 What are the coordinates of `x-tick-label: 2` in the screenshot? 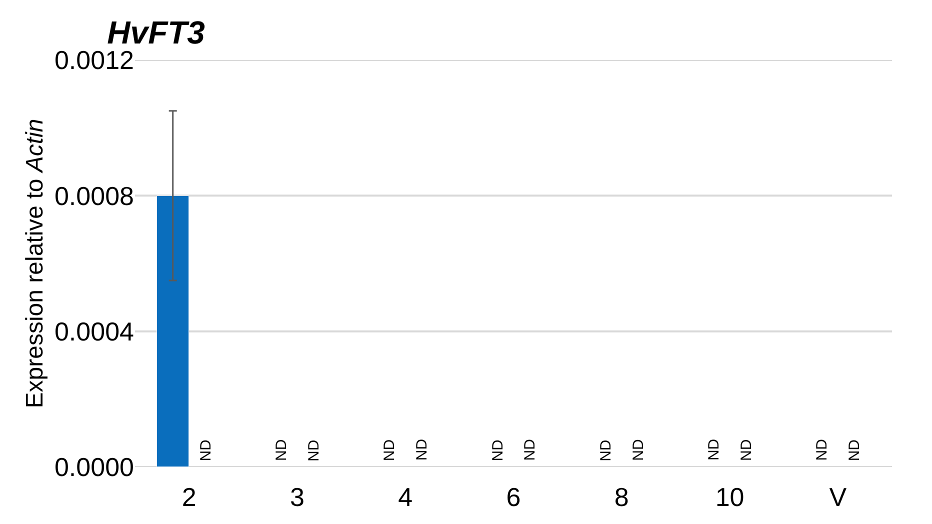 It's located at (189, 497).